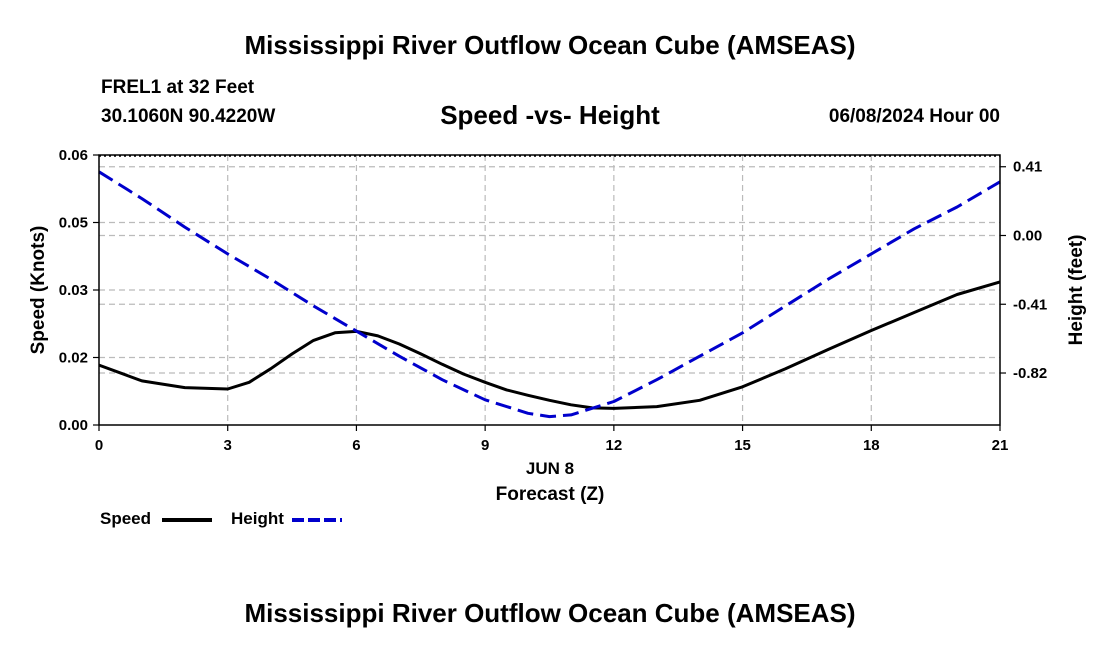 This screenshot has height=650, width=1100. What do you see at coordinates (550, 115) in the screenshot?
I see `chart-subtitle: Speed -vs- Height` at bounding box center [550, 115].